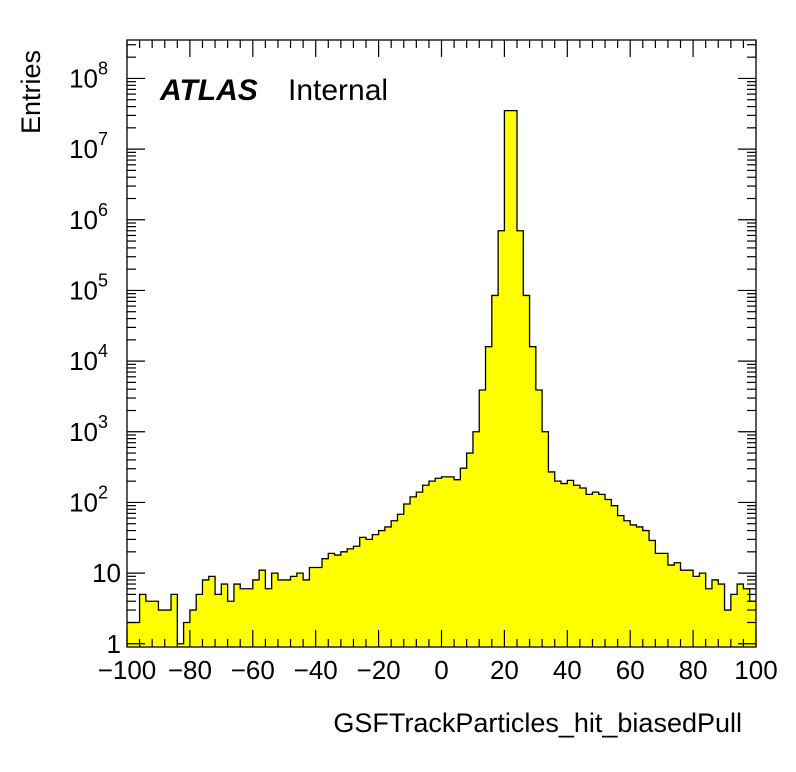 This screenshot has height=772, width=796. Describe the element at coordinates (630, 670) in the screenshot. I see `x-tick-label: 60` at that location.